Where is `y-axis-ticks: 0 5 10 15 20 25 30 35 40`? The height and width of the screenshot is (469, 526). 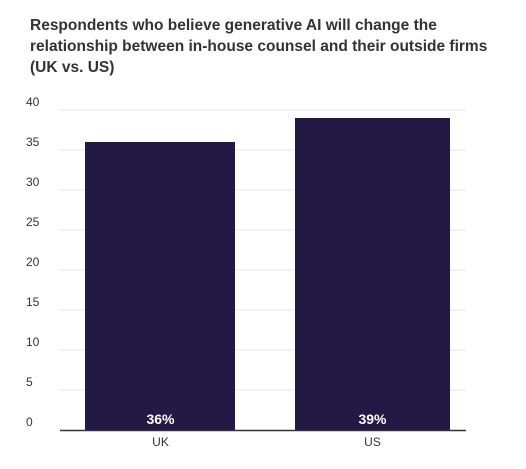
y-axis-ticks: 0 5 10 15 20 25 30 35 40 is located at coordinates (33, 262).